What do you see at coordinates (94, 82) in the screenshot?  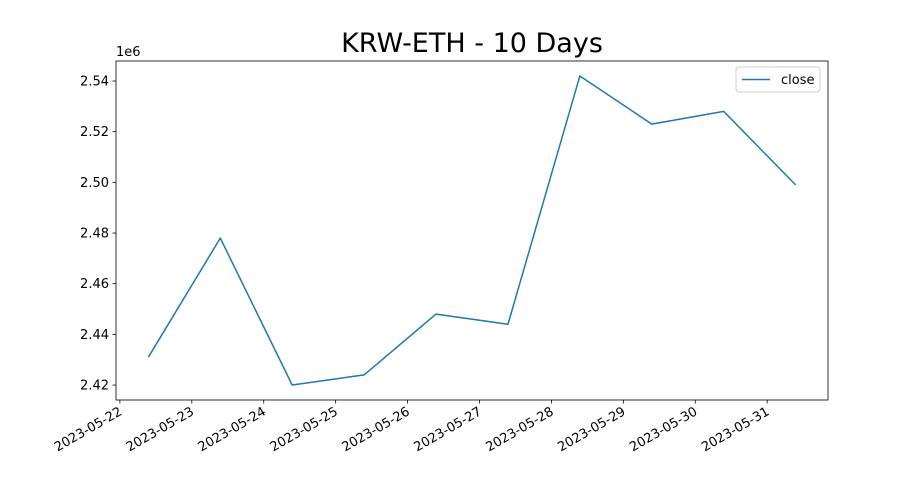 I see `y-tick-label: 2.54` at bounding box center [94, 82].